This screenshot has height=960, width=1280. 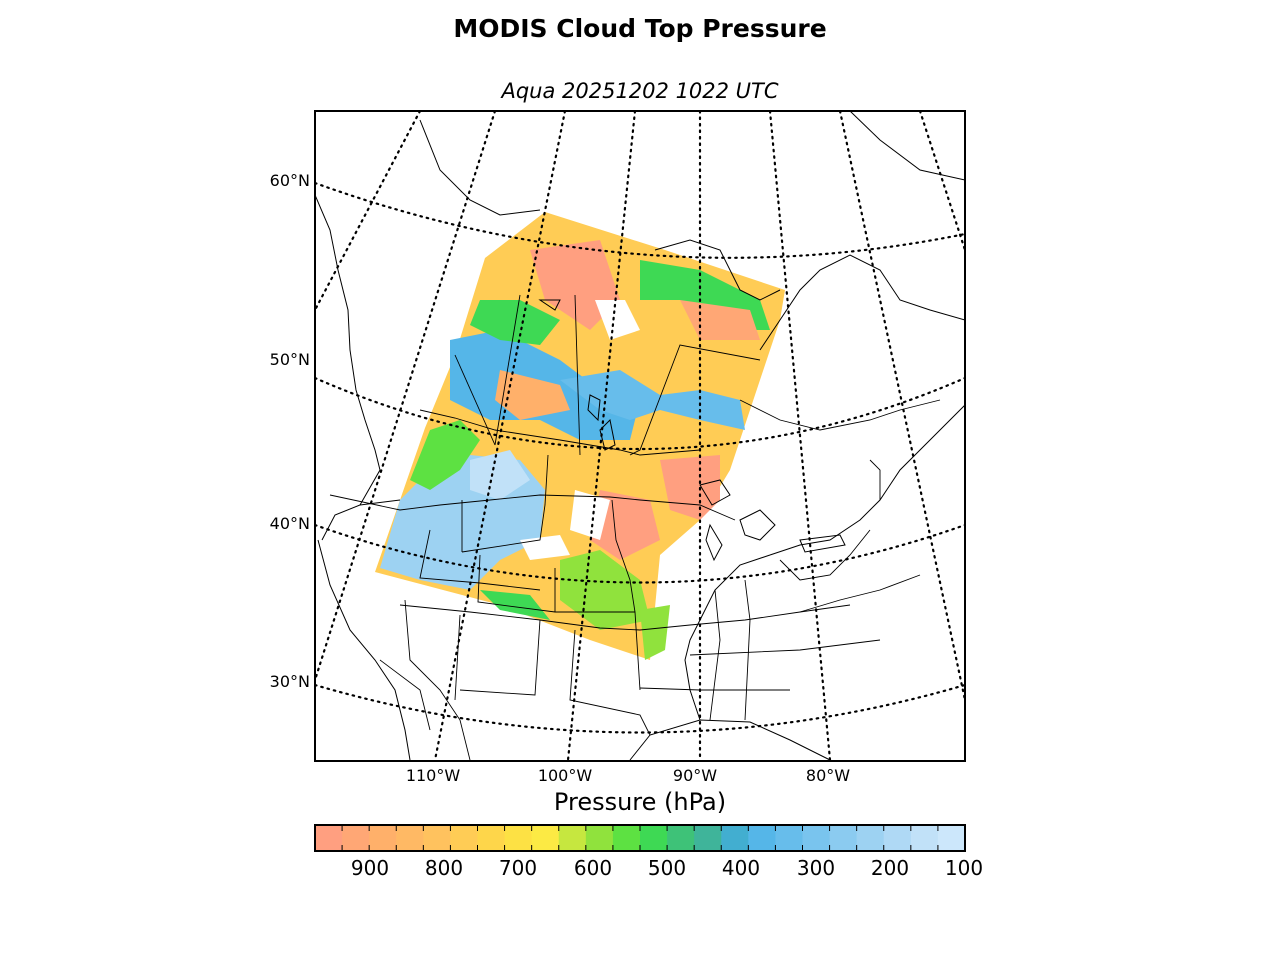 I want to click on lon-label-90w: 90°W, so click(x=695, y=775).